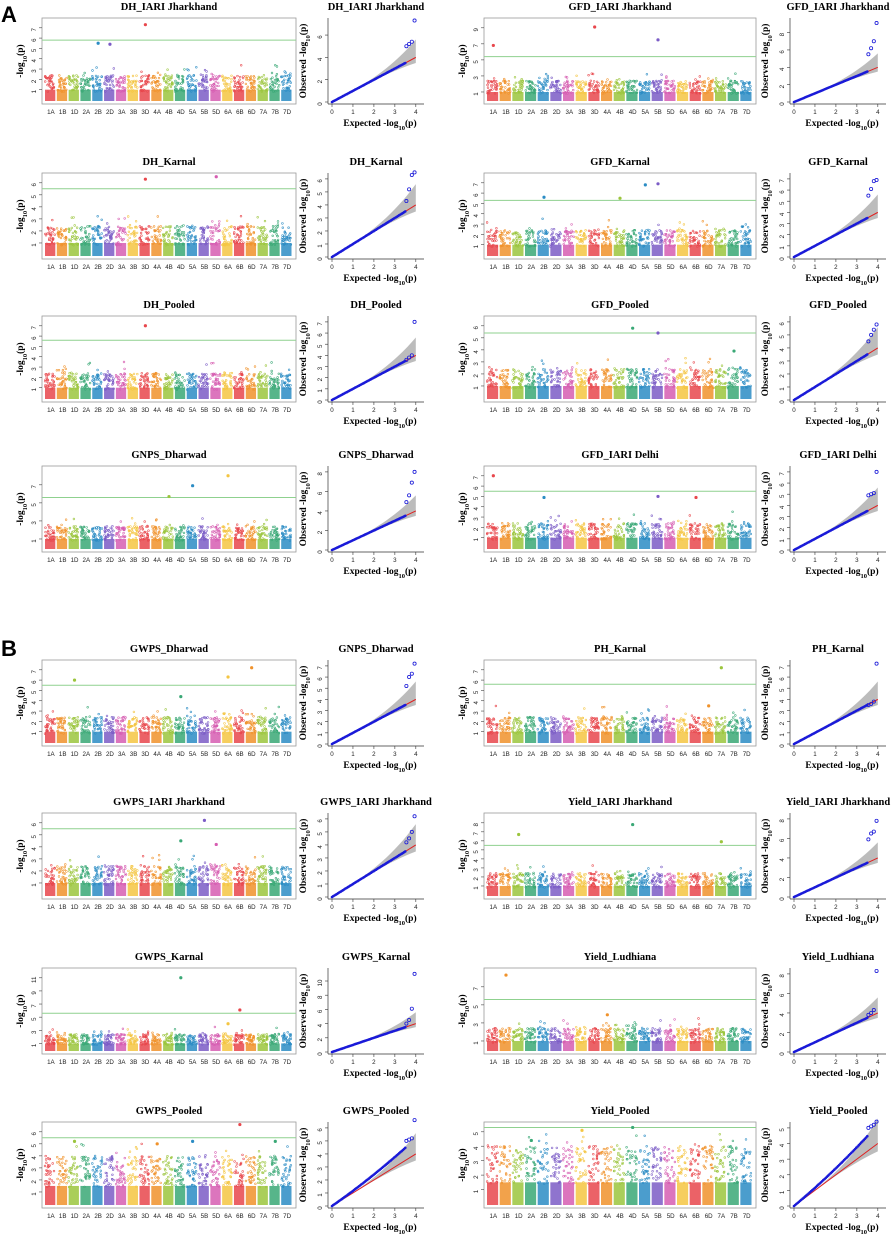 The image size is (892, 1249). Describe the element at coordinates (238, 82) in the screenshot. I see `chromosome-points-6B` at that location.